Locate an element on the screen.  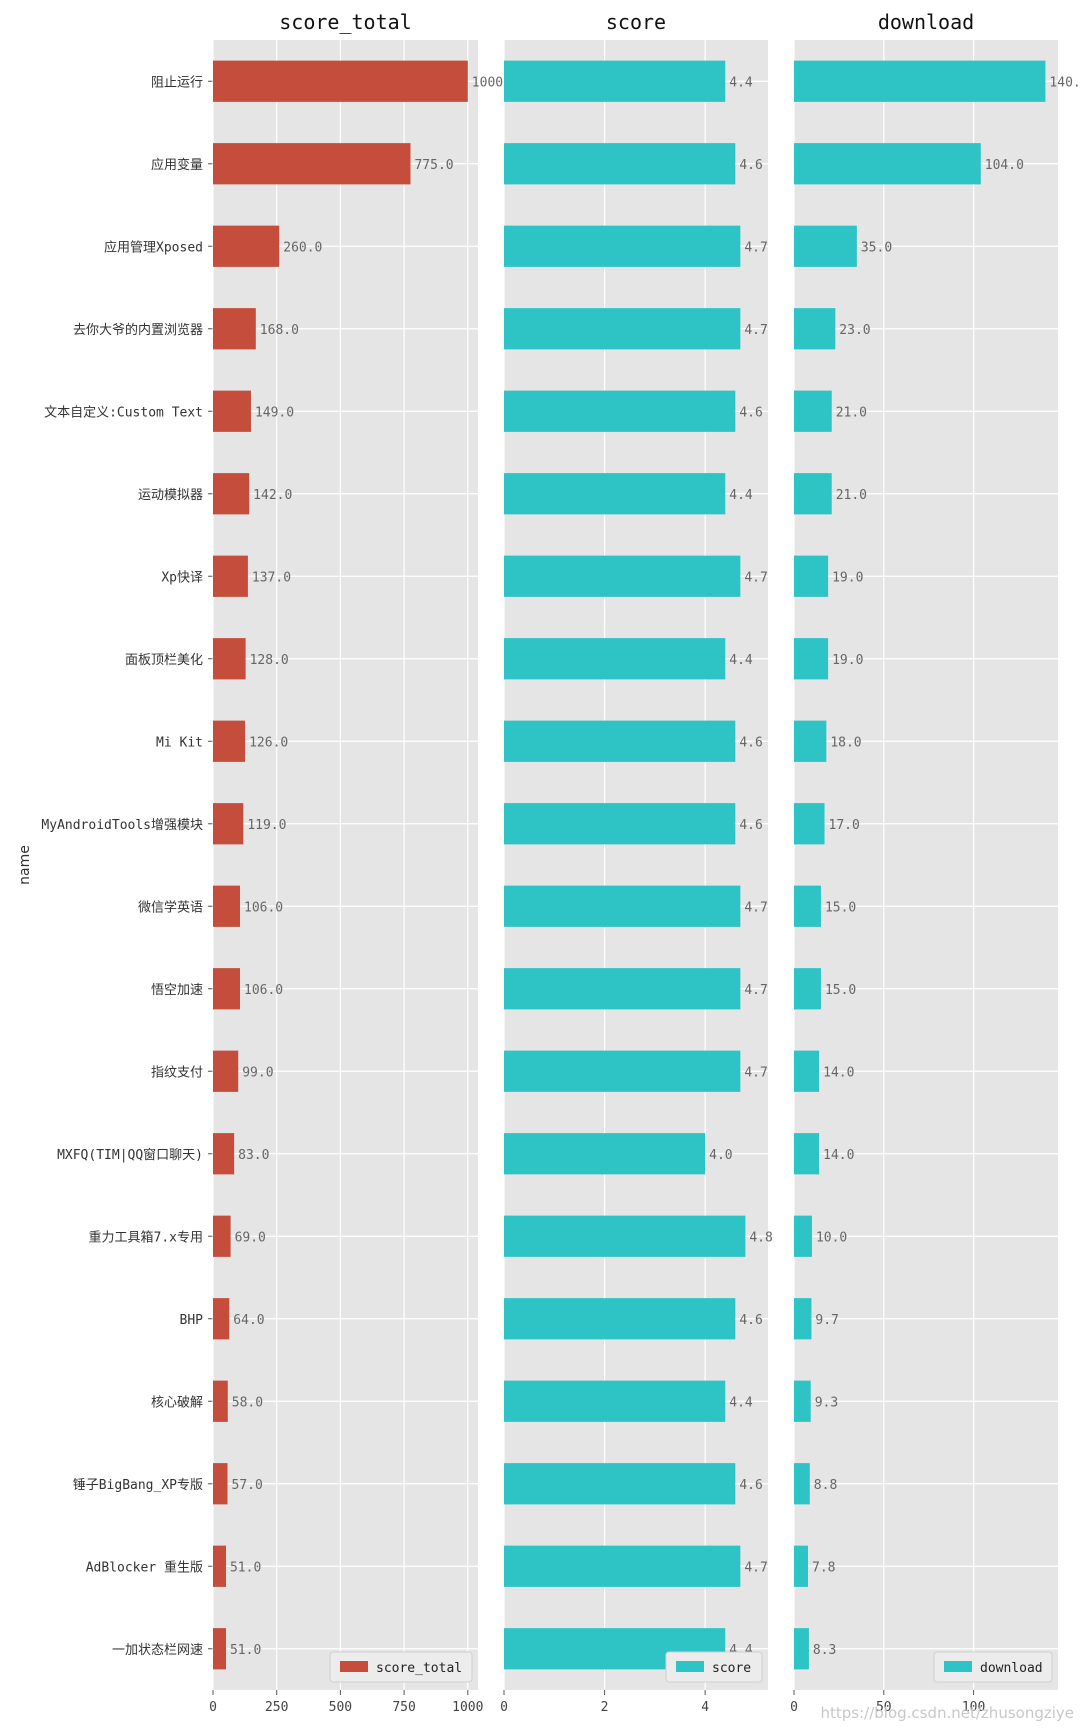
value-label: 119.0 is located at coordinates (266, 825).